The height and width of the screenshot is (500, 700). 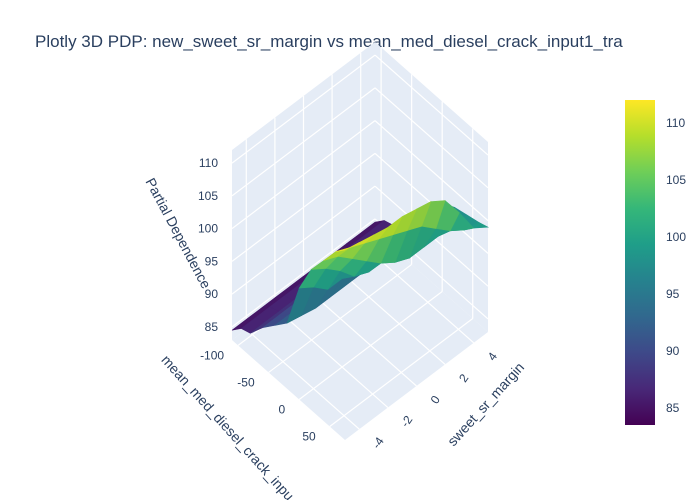 What do you see at coordinates (463, 378) in the screenshot?
I see `x-tick-label: 2` at bounding box center [463, 378].